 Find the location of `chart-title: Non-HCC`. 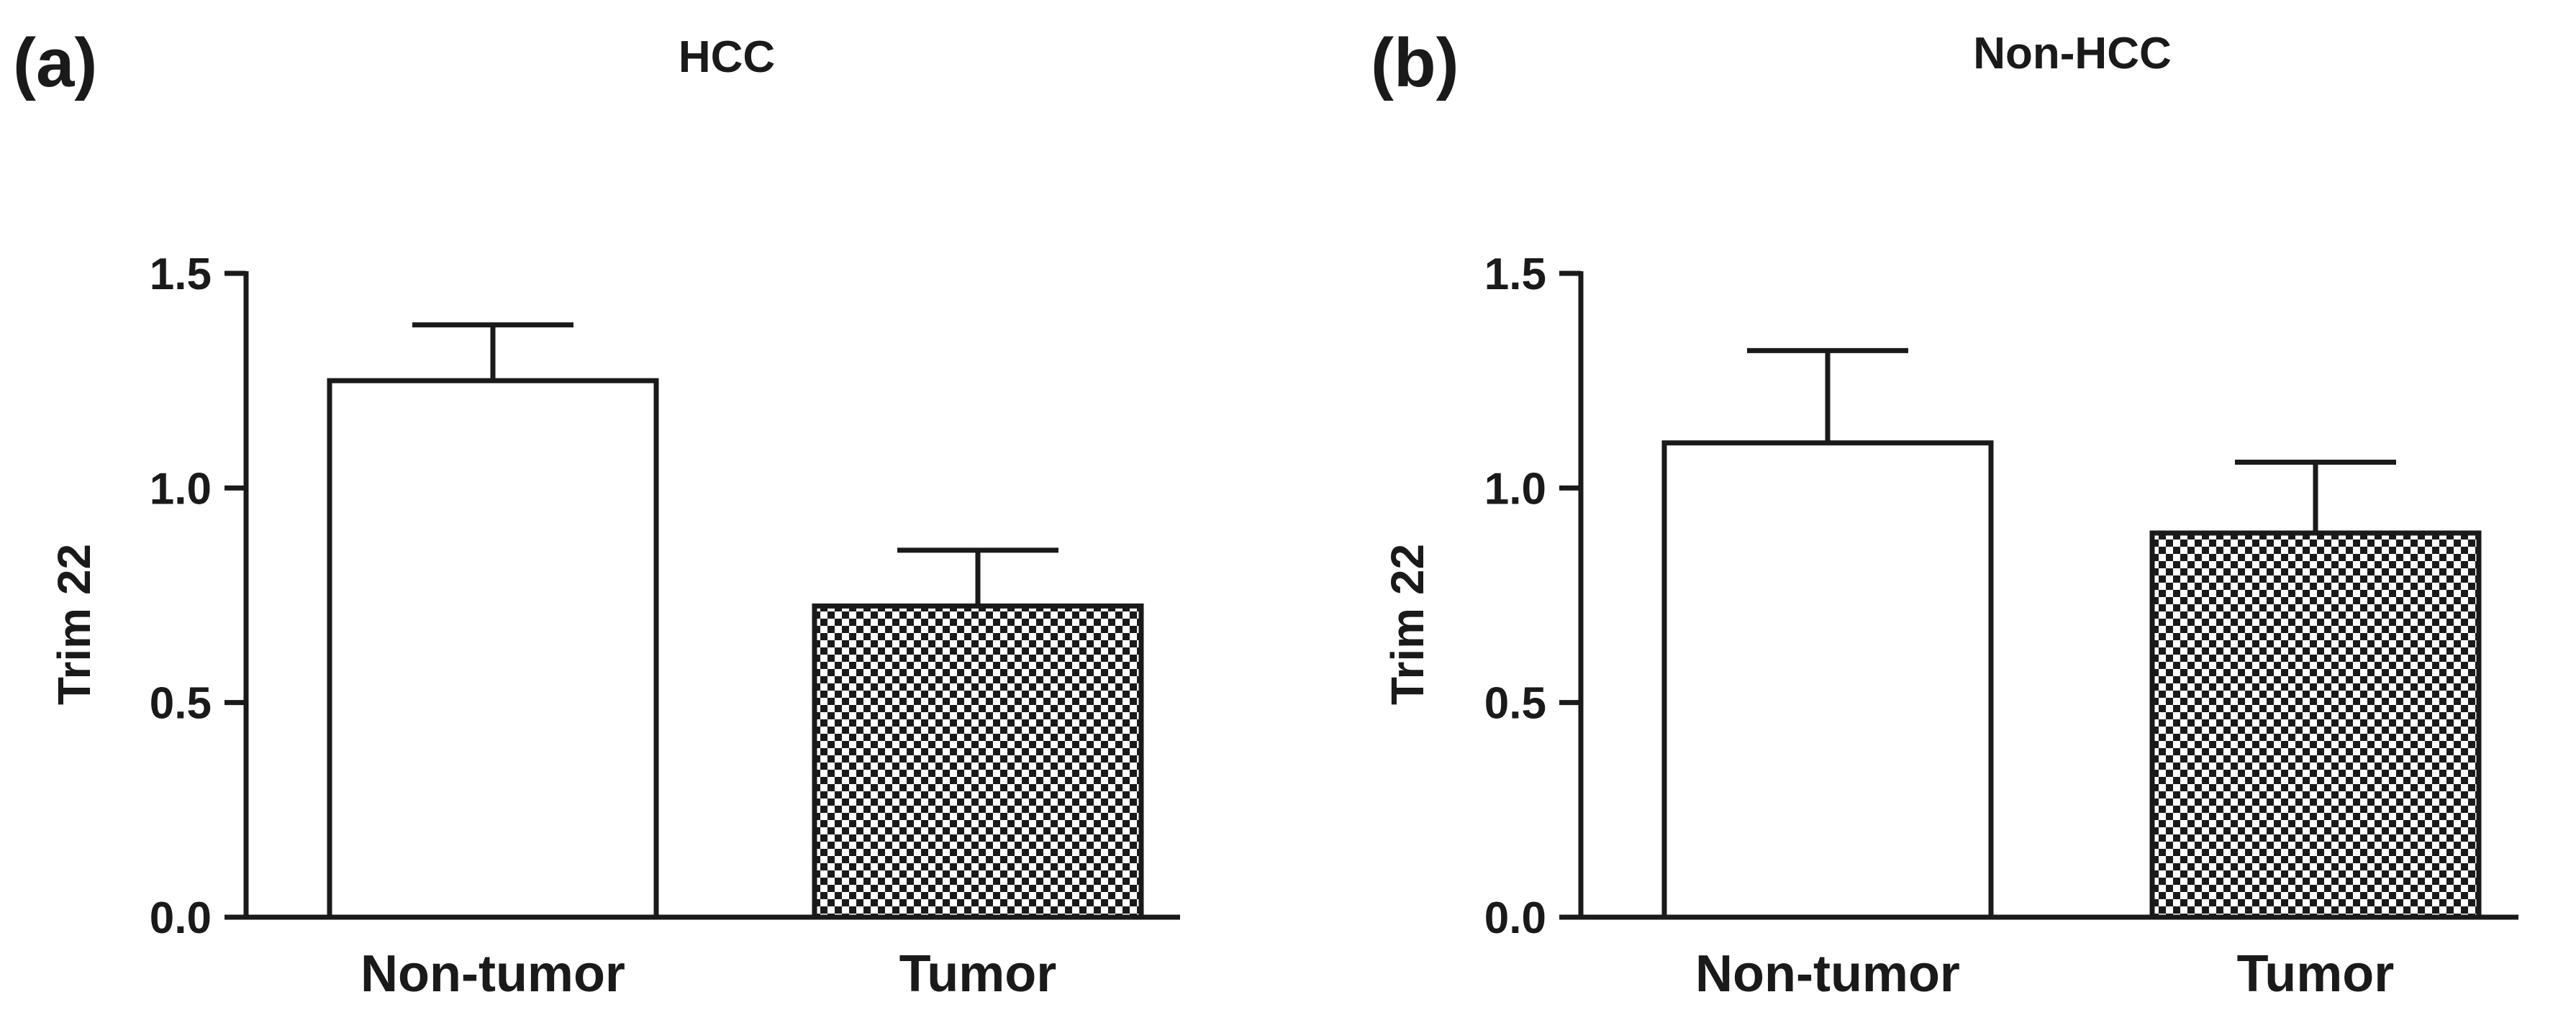

chart-title: Non-HCC is located at coordinates (2072, 53).